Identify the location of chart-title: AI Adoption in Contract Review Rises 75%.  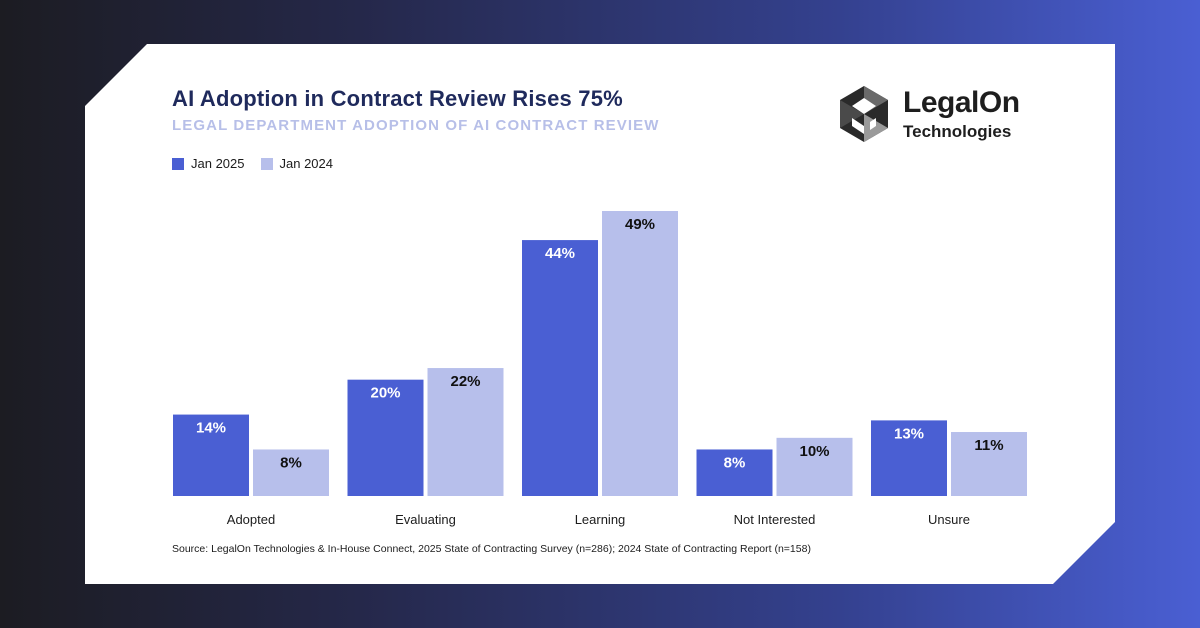
(397, 98).